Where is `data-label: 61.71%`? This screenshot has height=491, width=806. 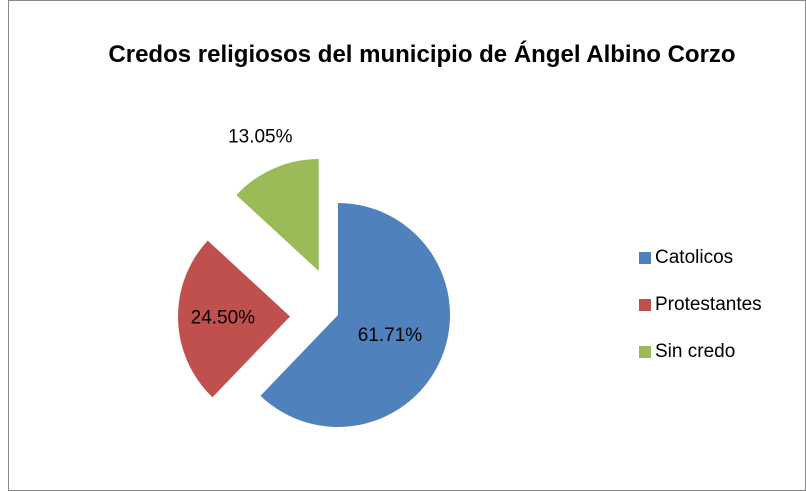 data-label: 61.71% is located at coordinates (390, 335).